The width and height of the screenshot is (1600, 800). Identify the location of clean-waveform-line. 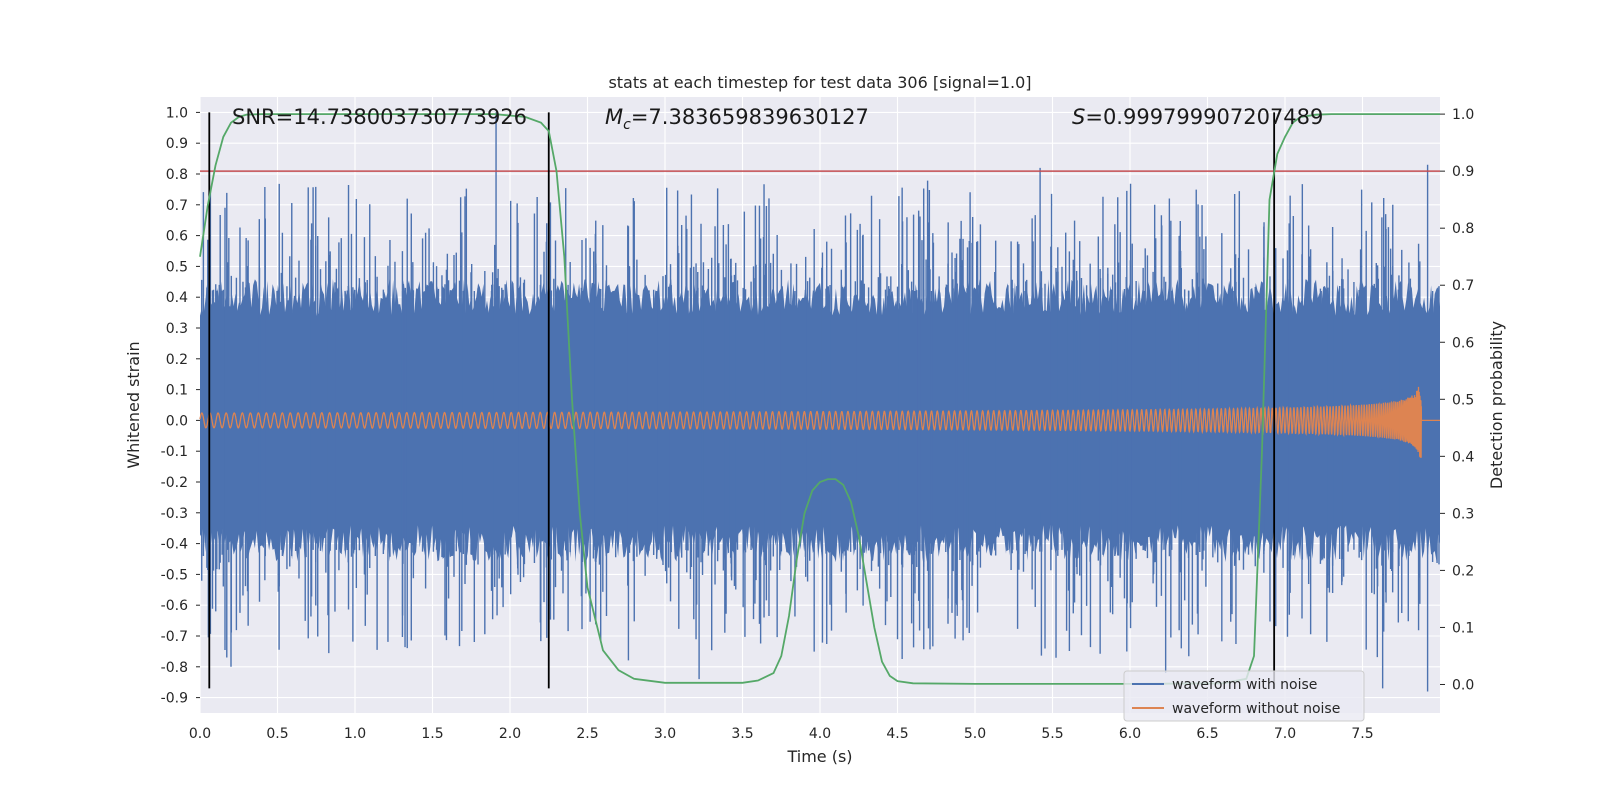
(819, 422).